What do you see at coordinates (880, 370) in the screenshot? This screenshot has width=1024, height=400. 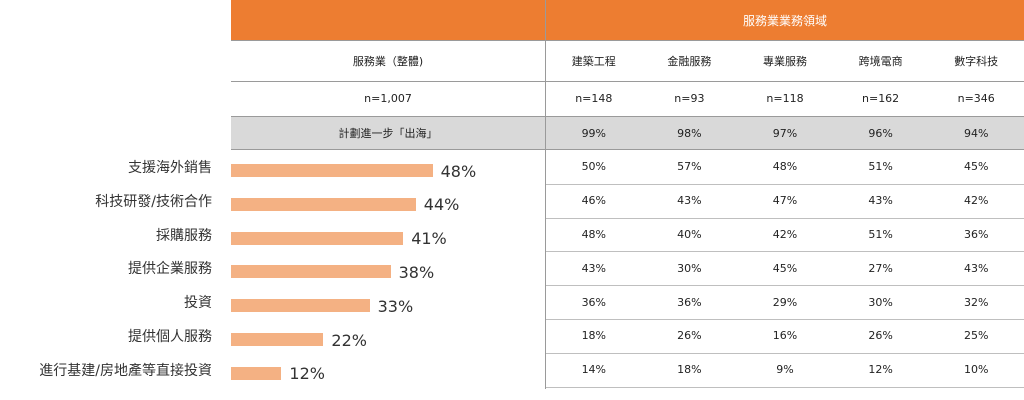 I see `table-cell: 12%` at bounding box center [880, 370].